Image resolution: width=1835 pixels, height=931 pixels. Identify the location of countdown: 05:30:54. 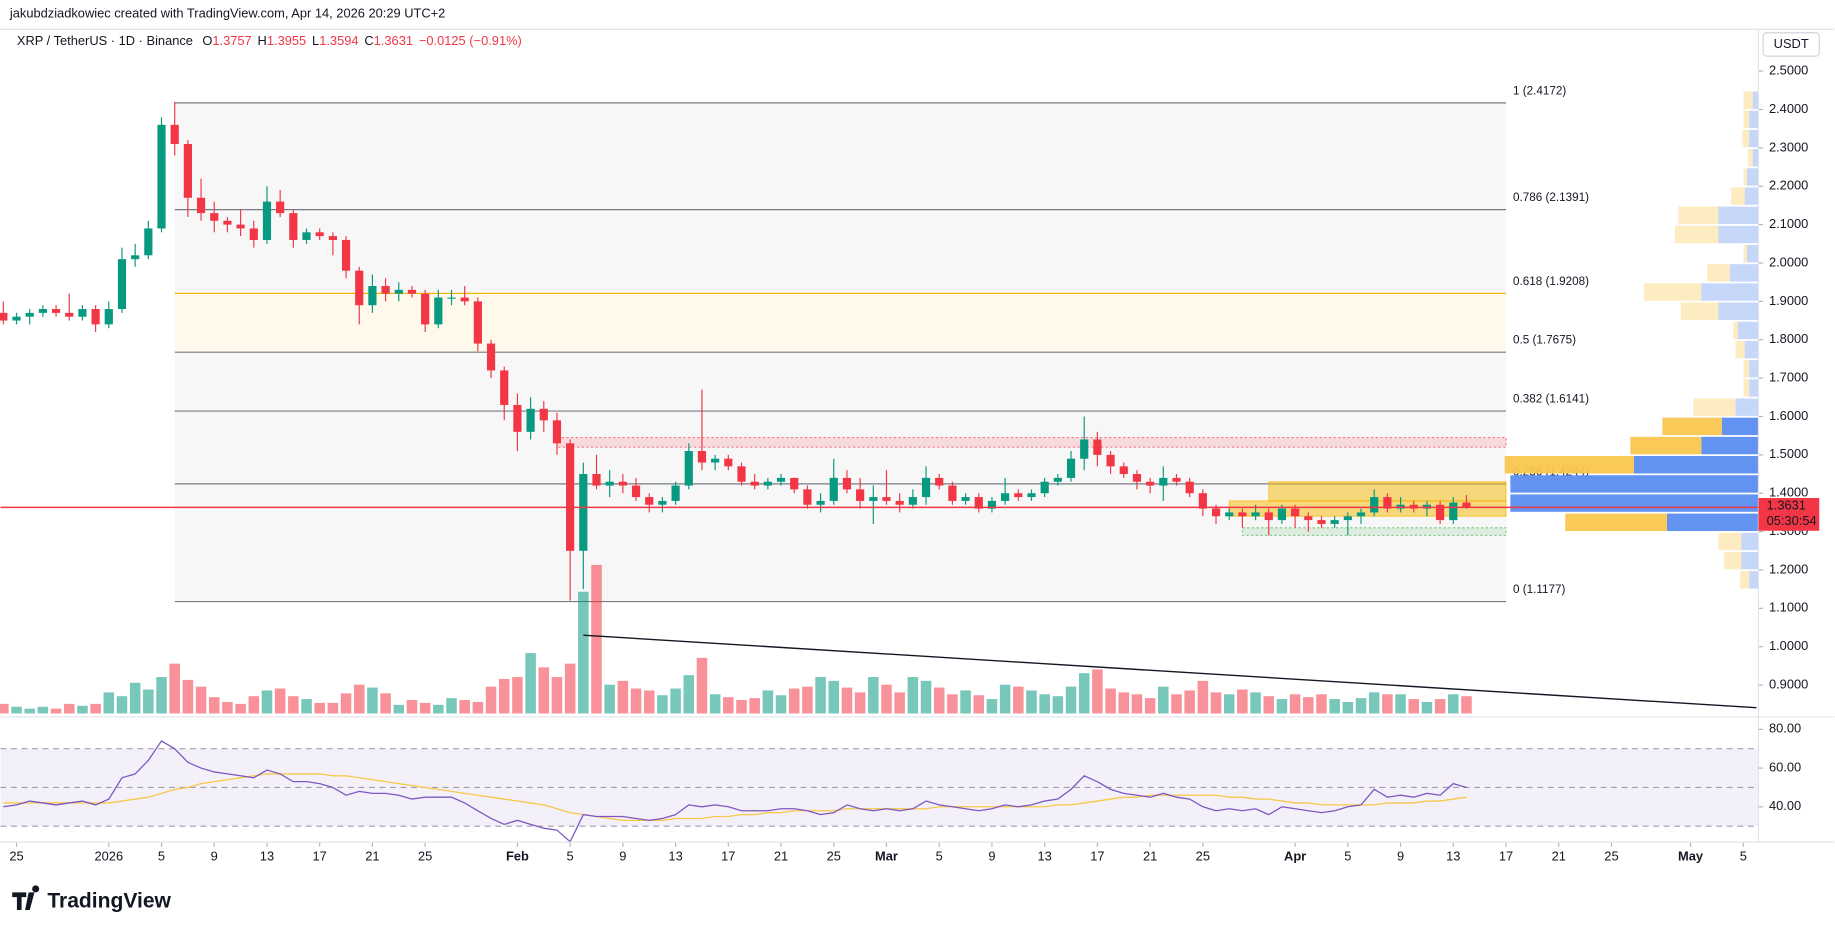
(1792, 520).